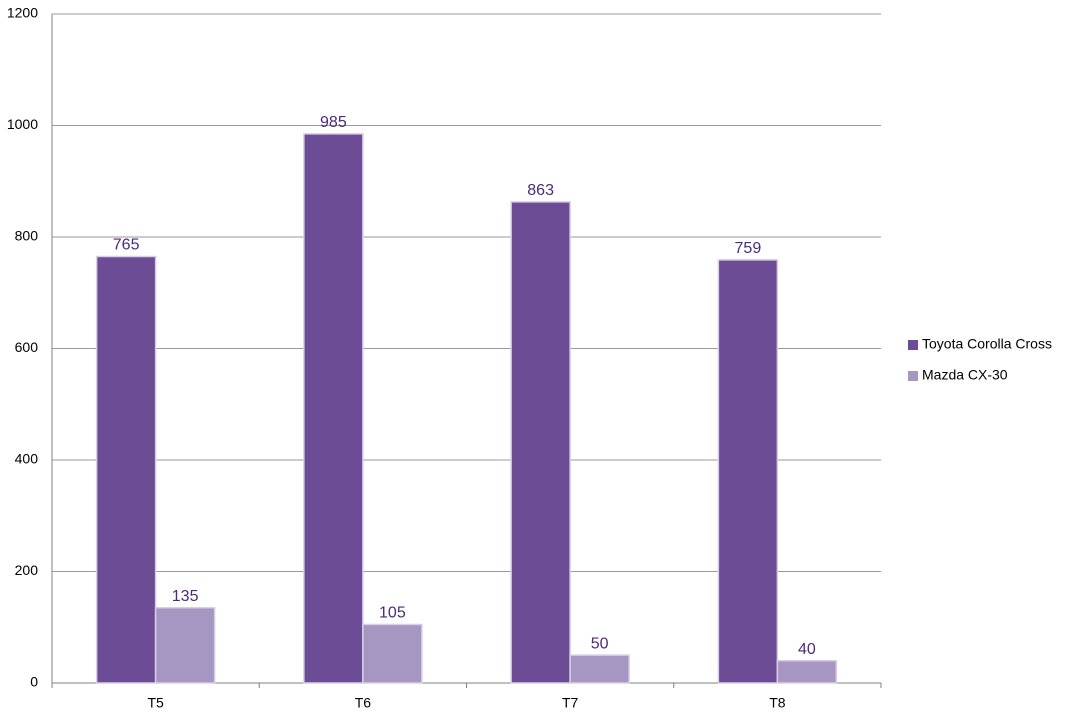 The height and width of the screenshot is (719, 1069). I want to click on y-tick-label: 1200, so click(22, 13).